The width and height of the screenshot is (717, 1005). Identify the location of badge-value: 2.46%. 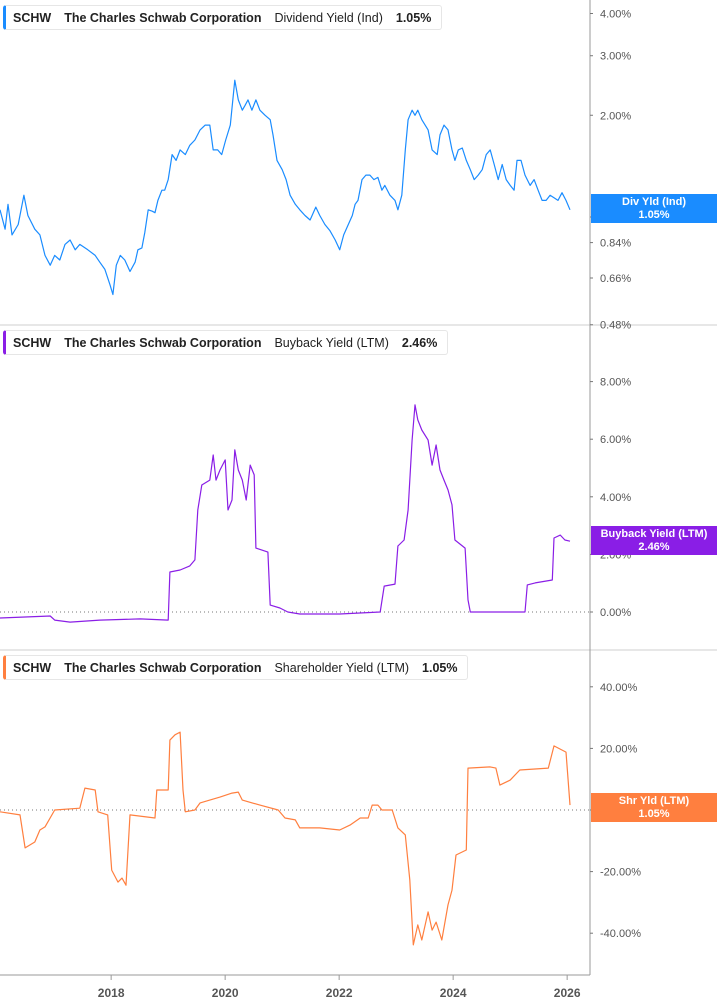
(654, 546).